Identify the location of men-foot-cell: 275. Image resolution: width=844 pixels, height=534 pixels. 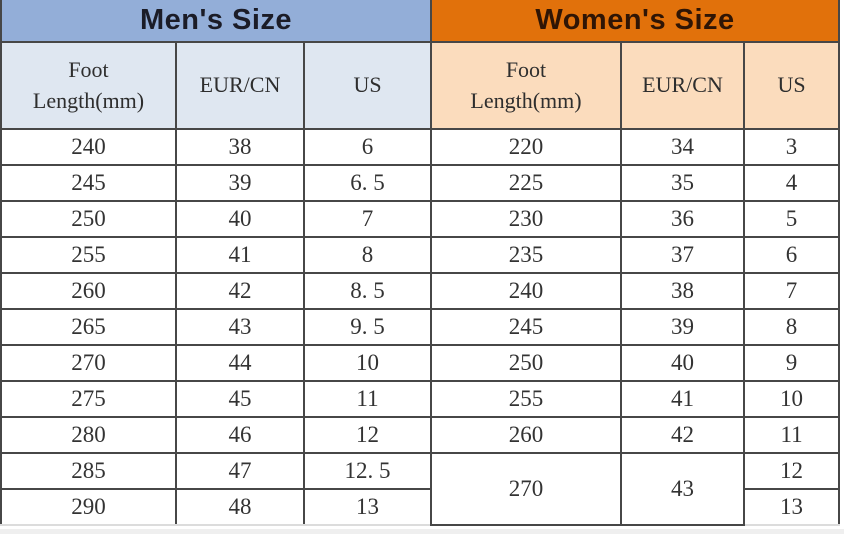
(88, 399).